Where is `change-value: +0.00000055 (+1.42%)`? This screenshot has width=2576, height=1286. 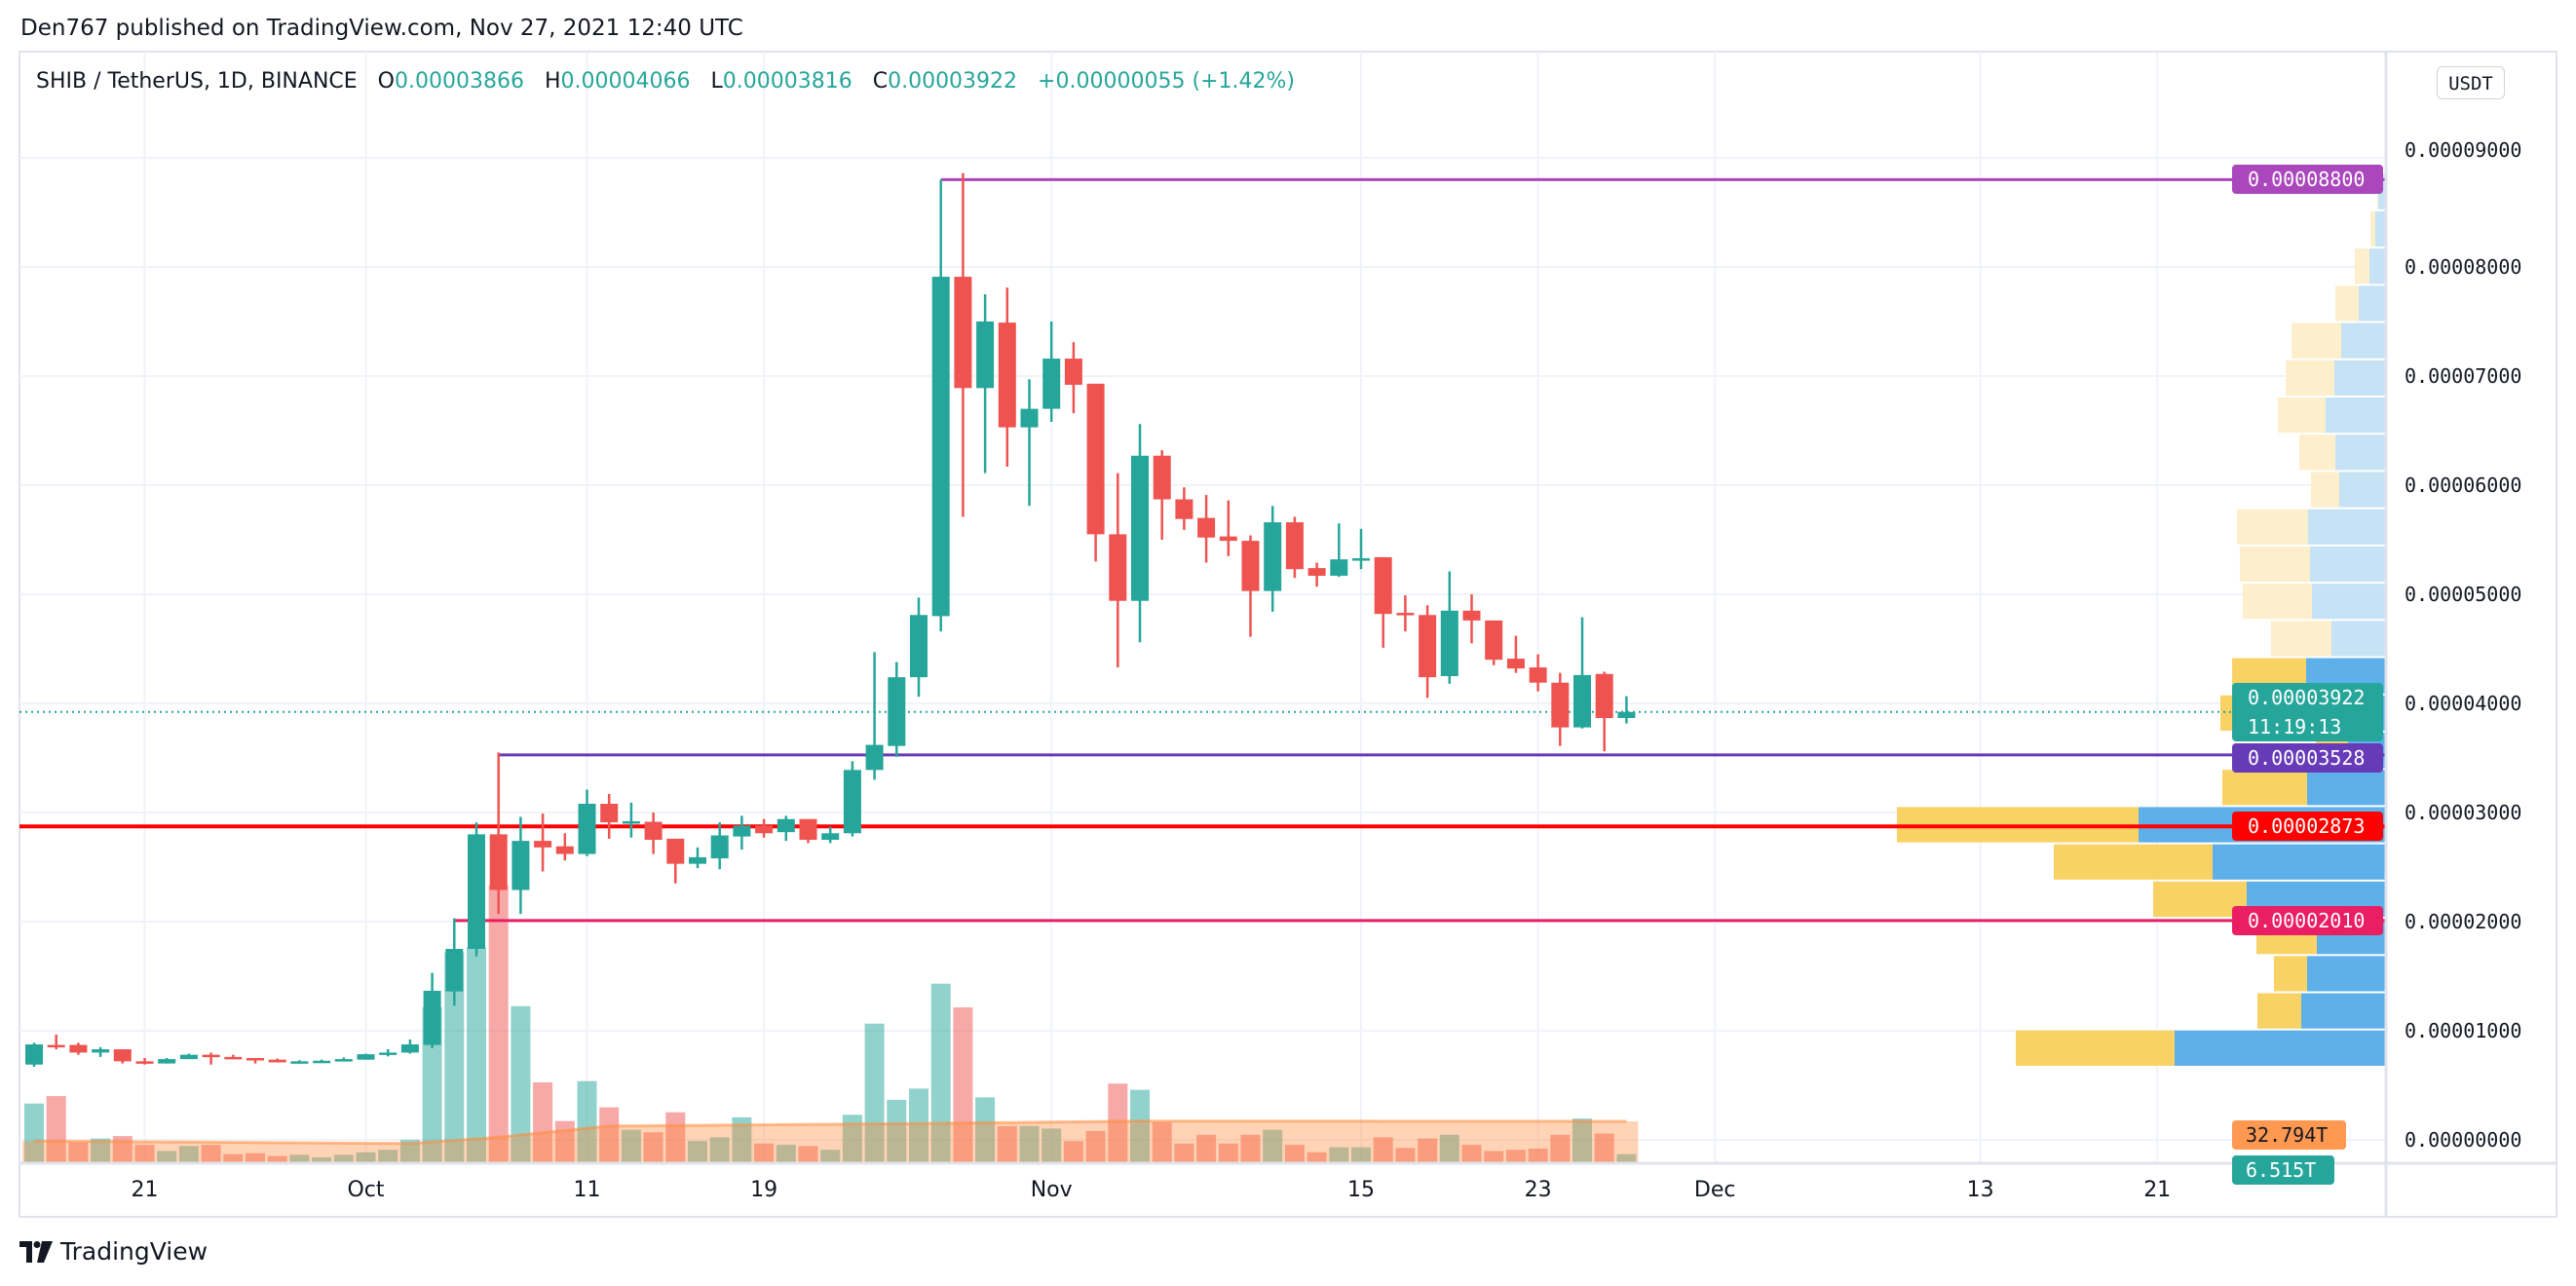
change-value: +0.00000055 (+1.42%) is located at coordinates (1166, 81).